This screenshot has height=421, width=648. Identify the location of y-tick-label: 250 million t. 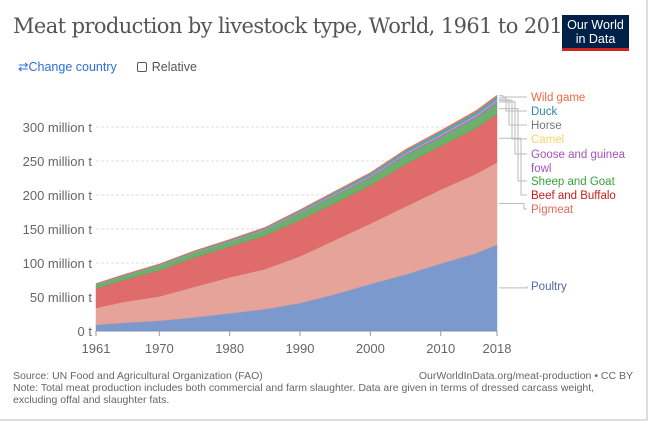
(58, 161).